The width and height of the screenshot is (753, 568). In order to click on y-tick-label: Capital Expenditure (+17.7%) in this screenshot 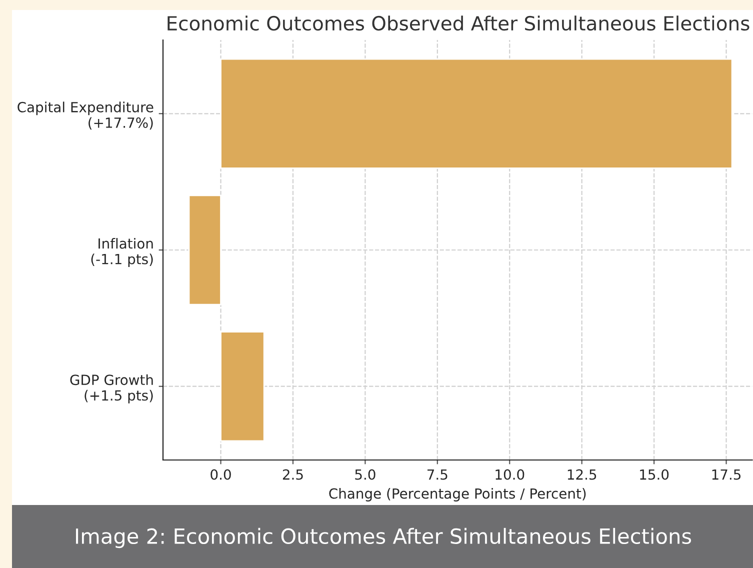, I will do `click(86, 116)`.